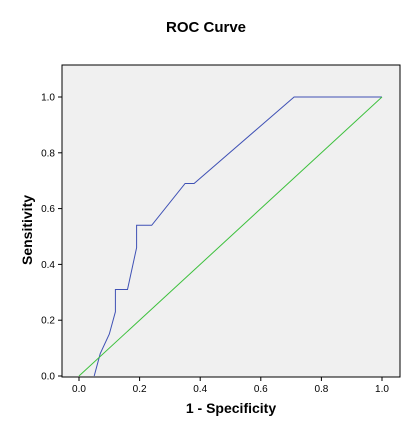  Describe the element at coordinates (200, 389) in the screenshot. I see `x-tick-label: 0.4` at that location.